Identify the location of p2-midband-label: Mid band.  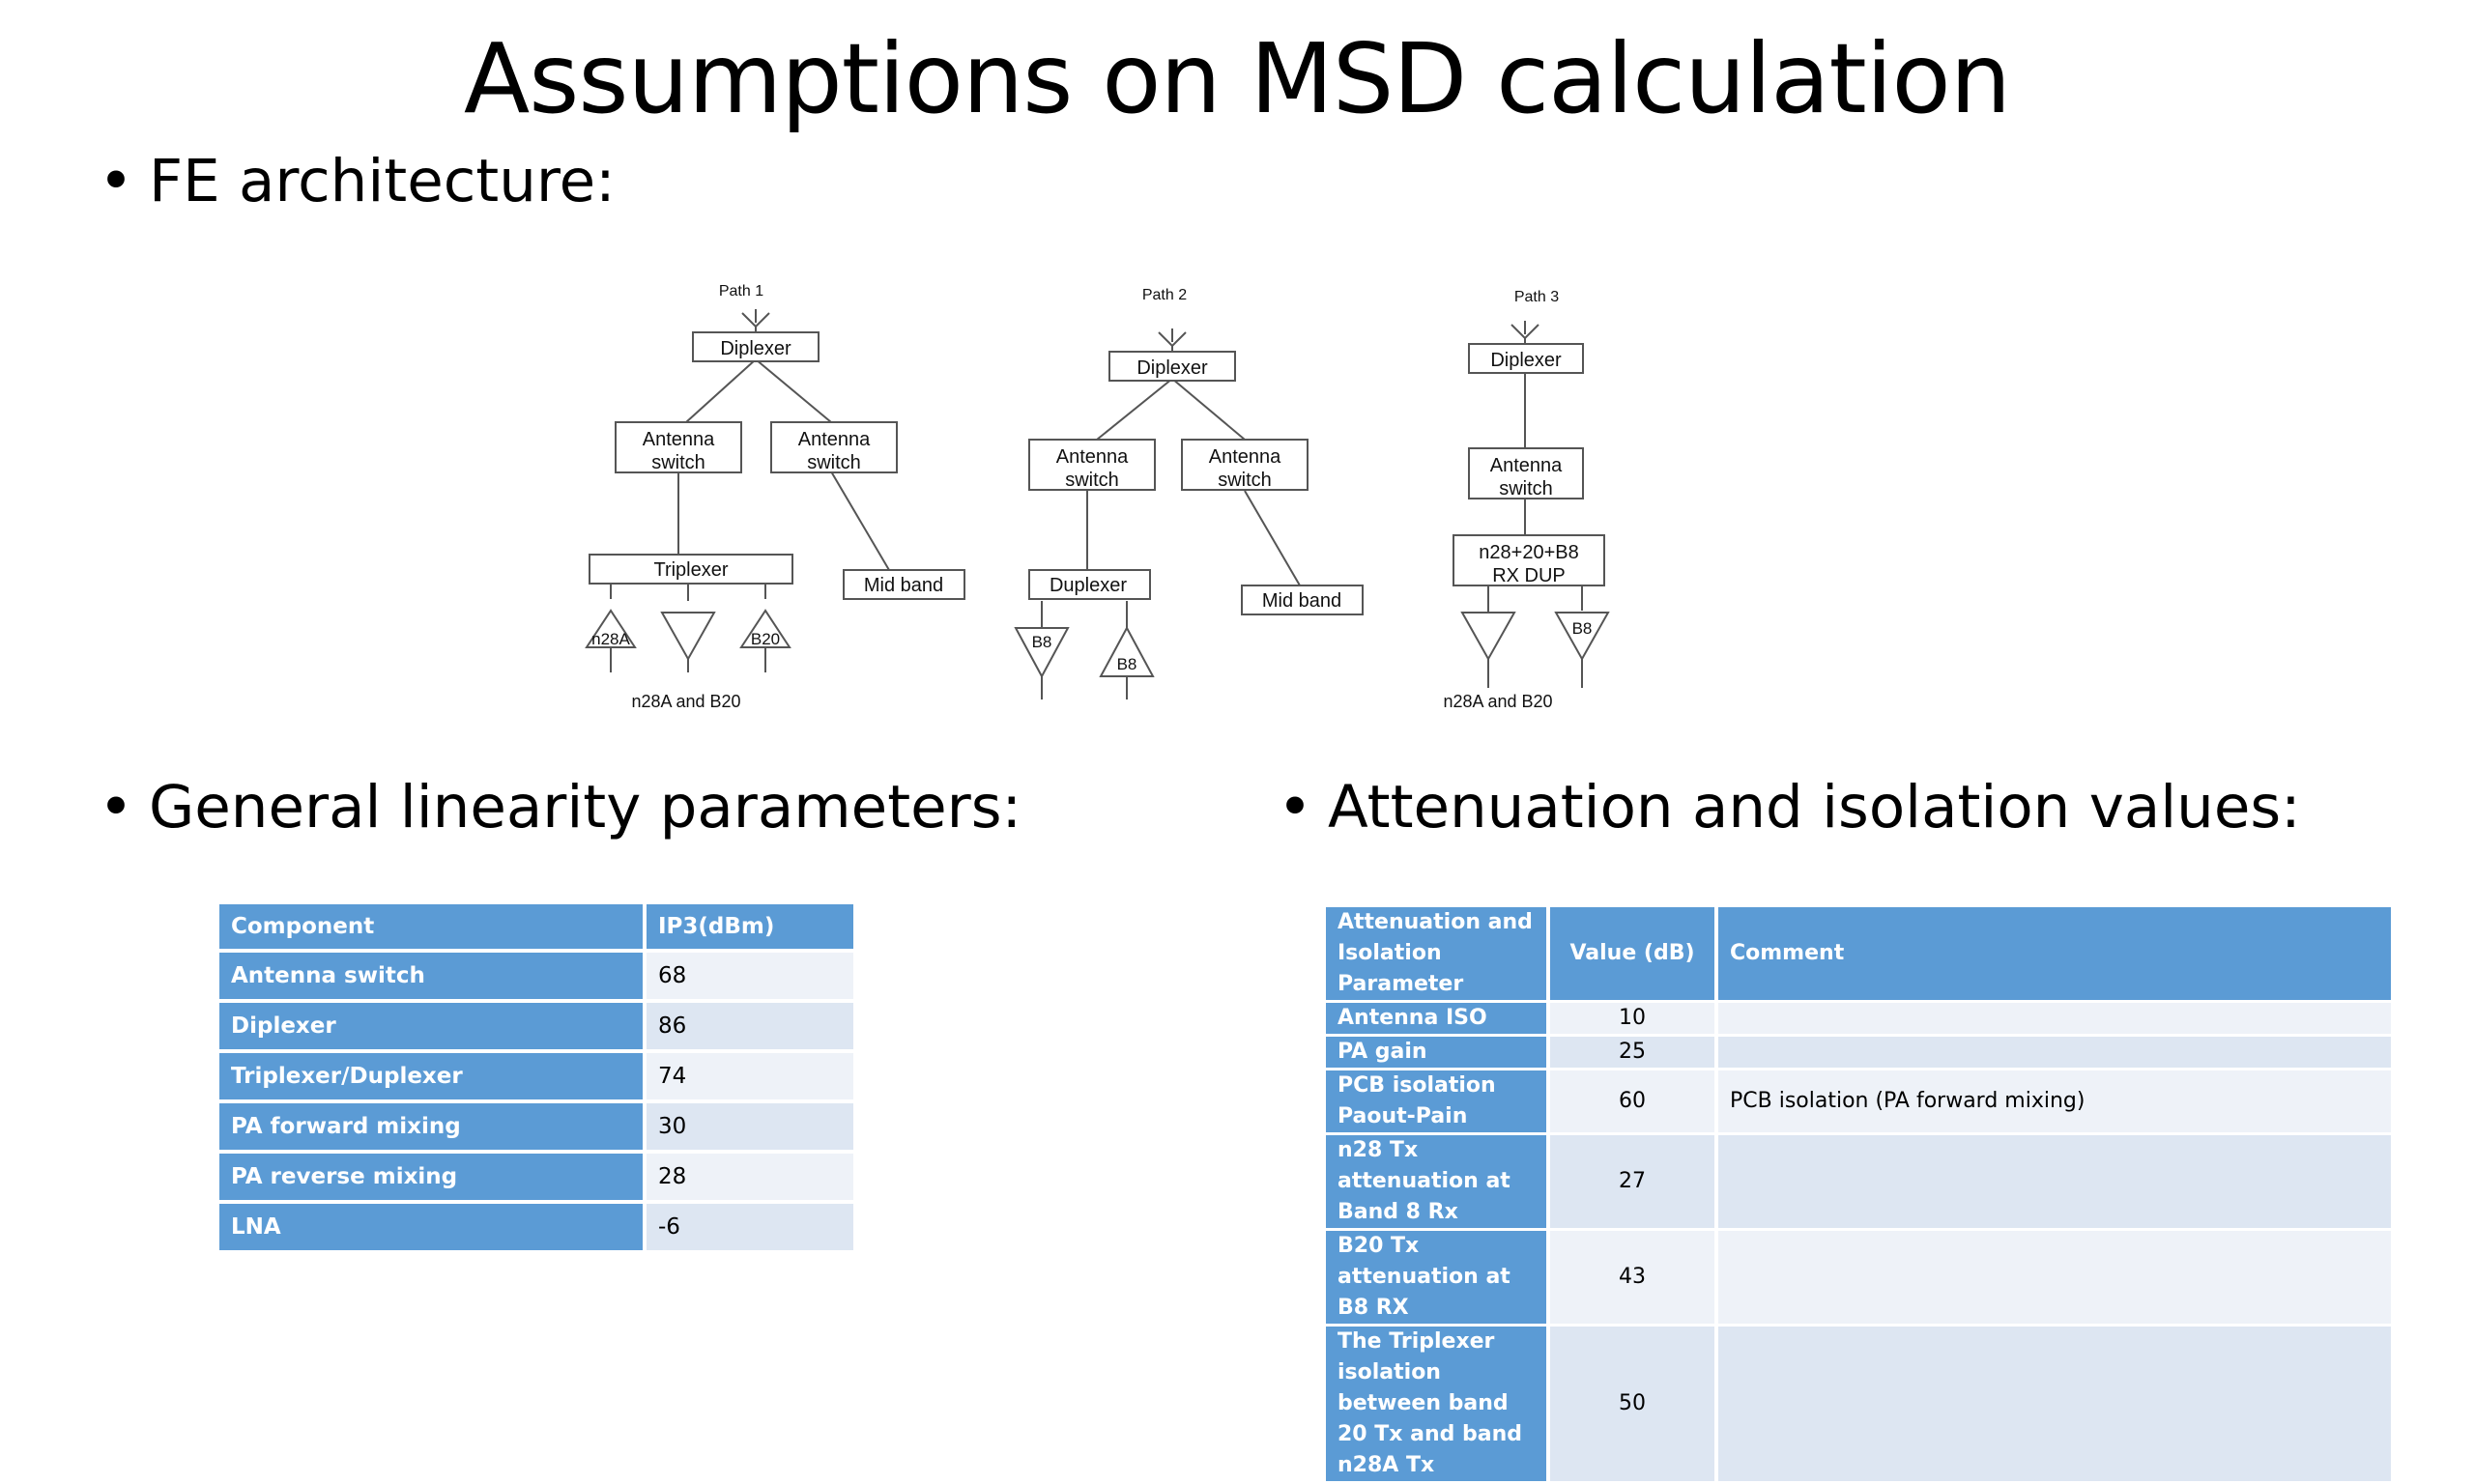
(1302, 601).